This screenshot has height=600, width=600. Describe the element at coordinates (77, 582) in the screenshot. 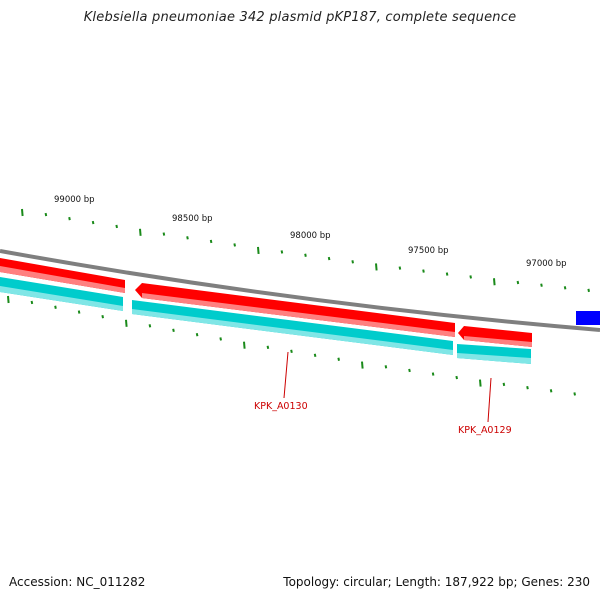

I see `accession-text: Accession: NC_011282` at that location.